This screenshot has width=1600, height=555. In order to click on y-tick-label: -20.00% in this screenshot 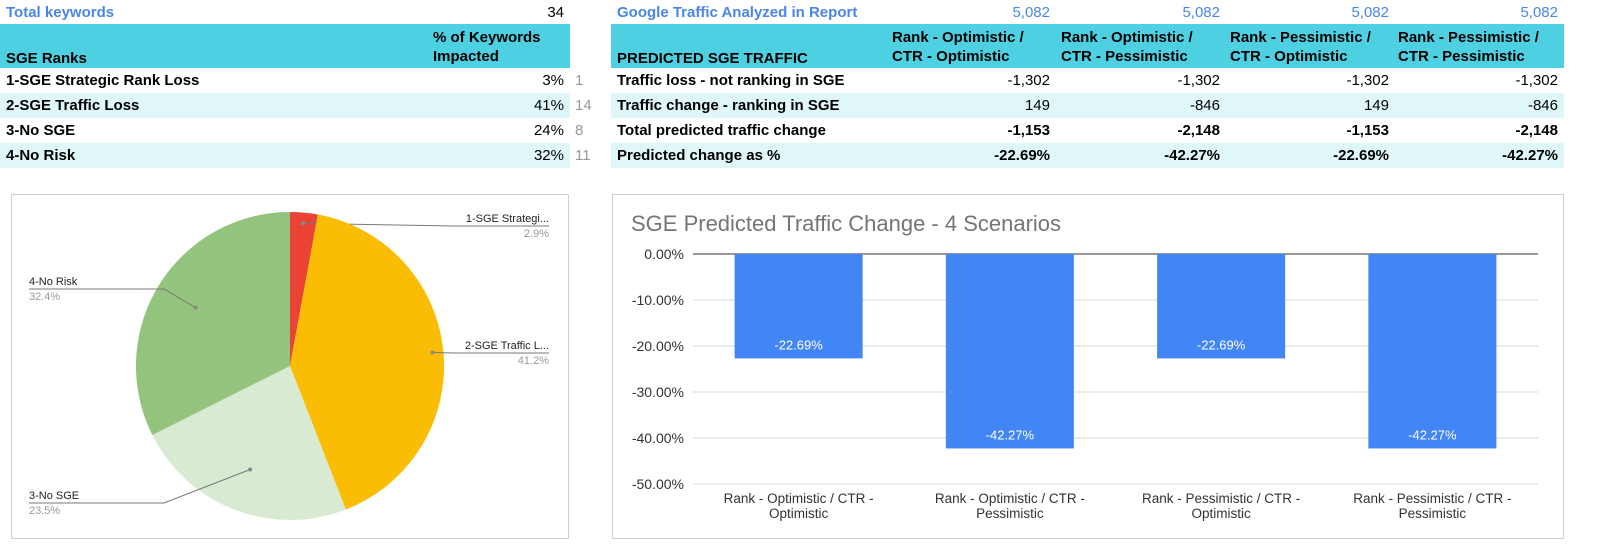, I will do `click(658, 346)`.